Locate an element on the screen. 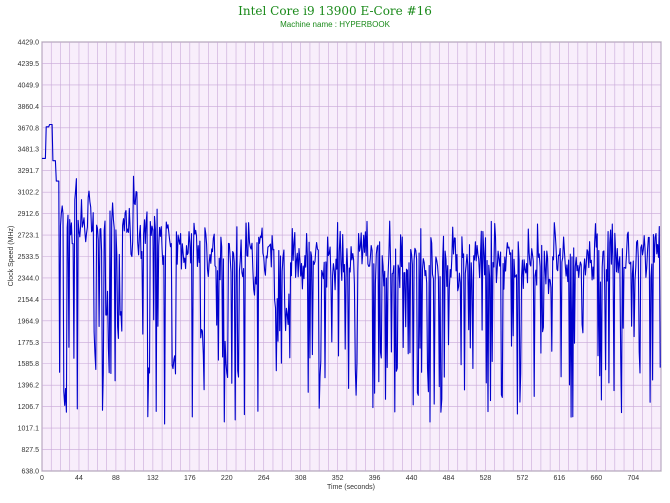  y-tick-label: 2533.5 is located at coordinates (29, 257).